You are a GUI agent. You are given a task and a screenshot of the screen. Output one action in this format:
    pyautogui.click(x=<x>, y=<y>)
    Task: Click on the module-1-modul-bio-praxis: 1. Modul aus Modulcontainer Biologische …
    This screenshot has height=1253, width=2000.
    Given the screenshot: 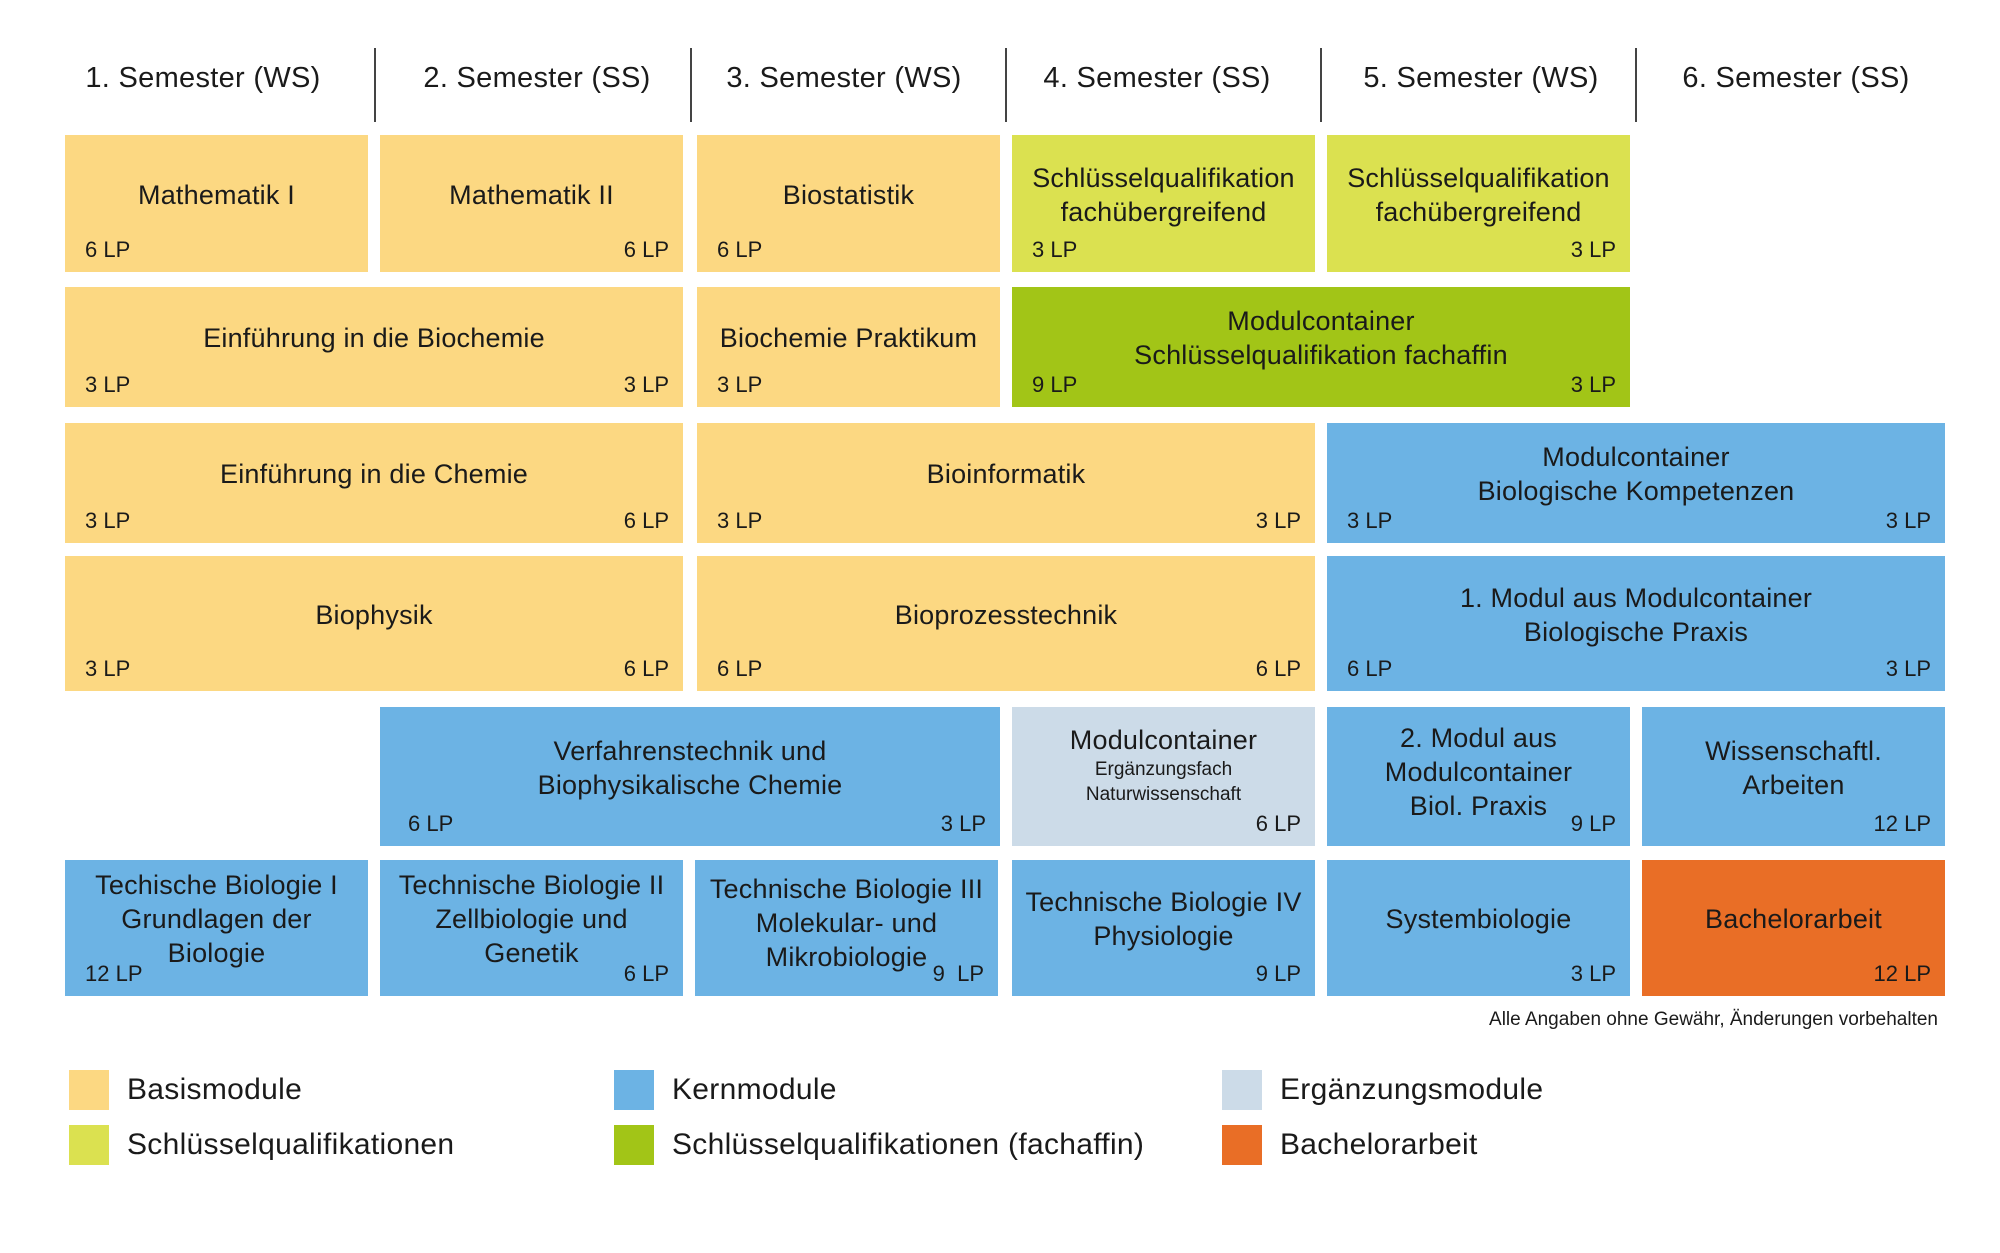 What is the action you would take?
    pyautogui.click(x=1636, y=623)
    